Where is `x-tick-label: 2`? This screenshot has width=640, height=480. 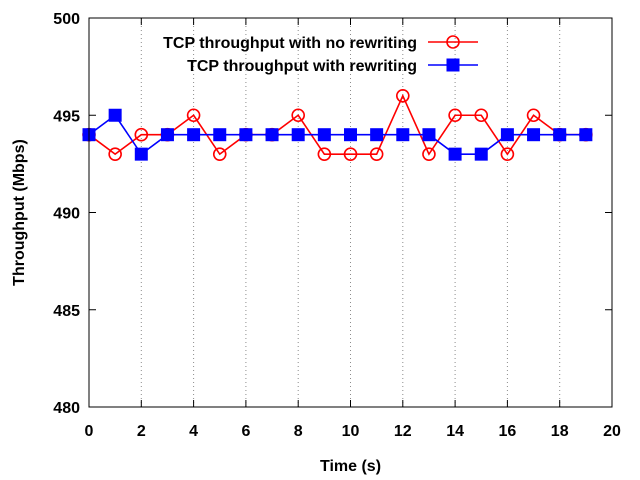 x-tick-label: 2 is located at coordinates (141, 431).